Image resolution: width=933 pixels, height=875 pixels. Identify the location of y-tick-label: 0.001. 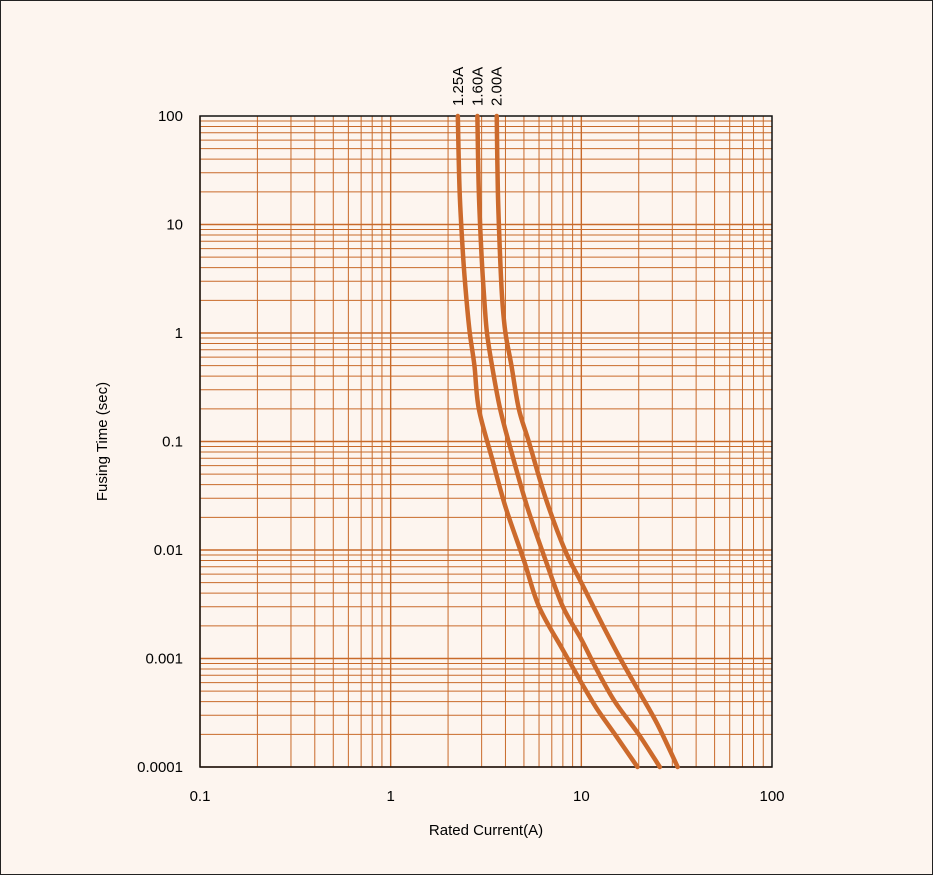
(164, 659).